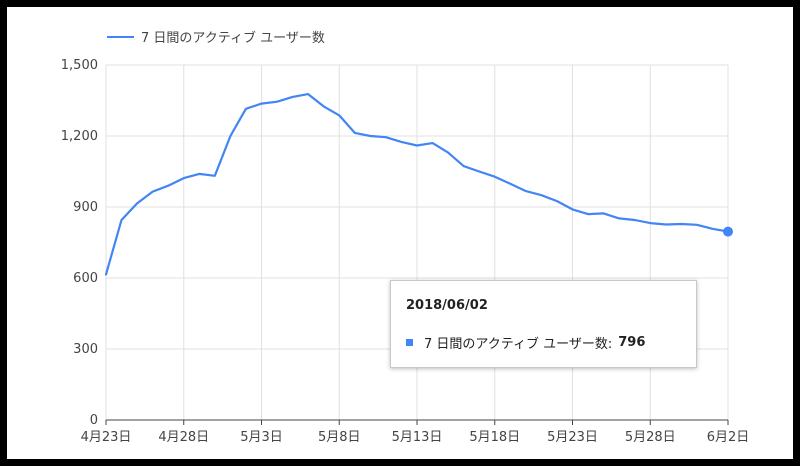 This screenshot has width=800, height=466. What do you see at coordinates (518, 344) in the screenshot?
I see `tooltip-series-label: 7 日間のアクティブ ユーザー数:` at bounding box center [518, 344].